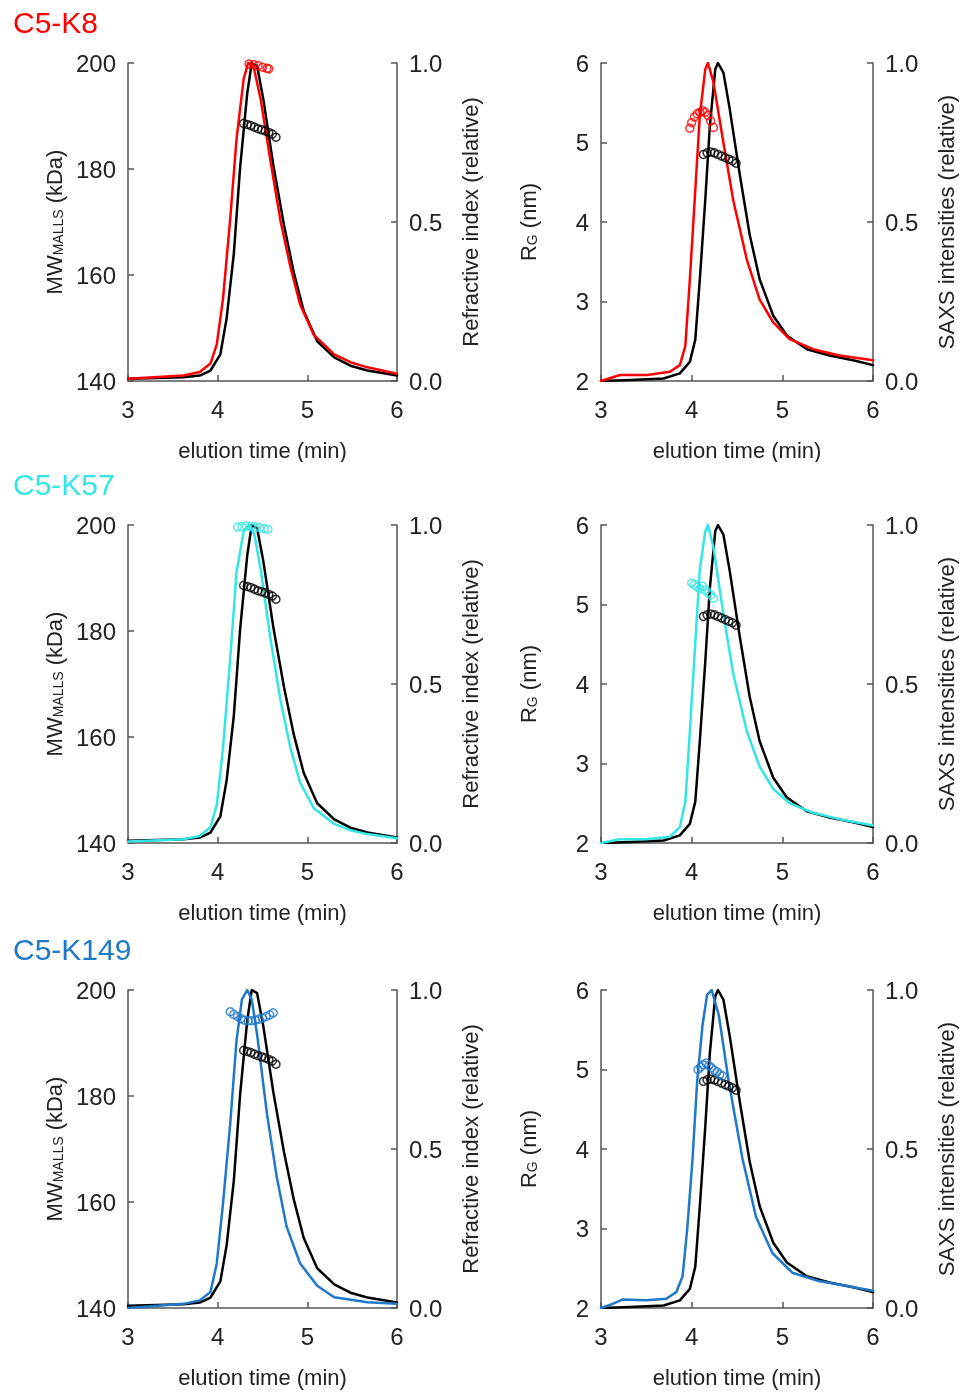 The height and width of the screenshot is (1399, 978). What do you see at coordinates (582, 1308) in the screenshot?
I see `y-tick-label: 2` at bounding box center [582, 1308].